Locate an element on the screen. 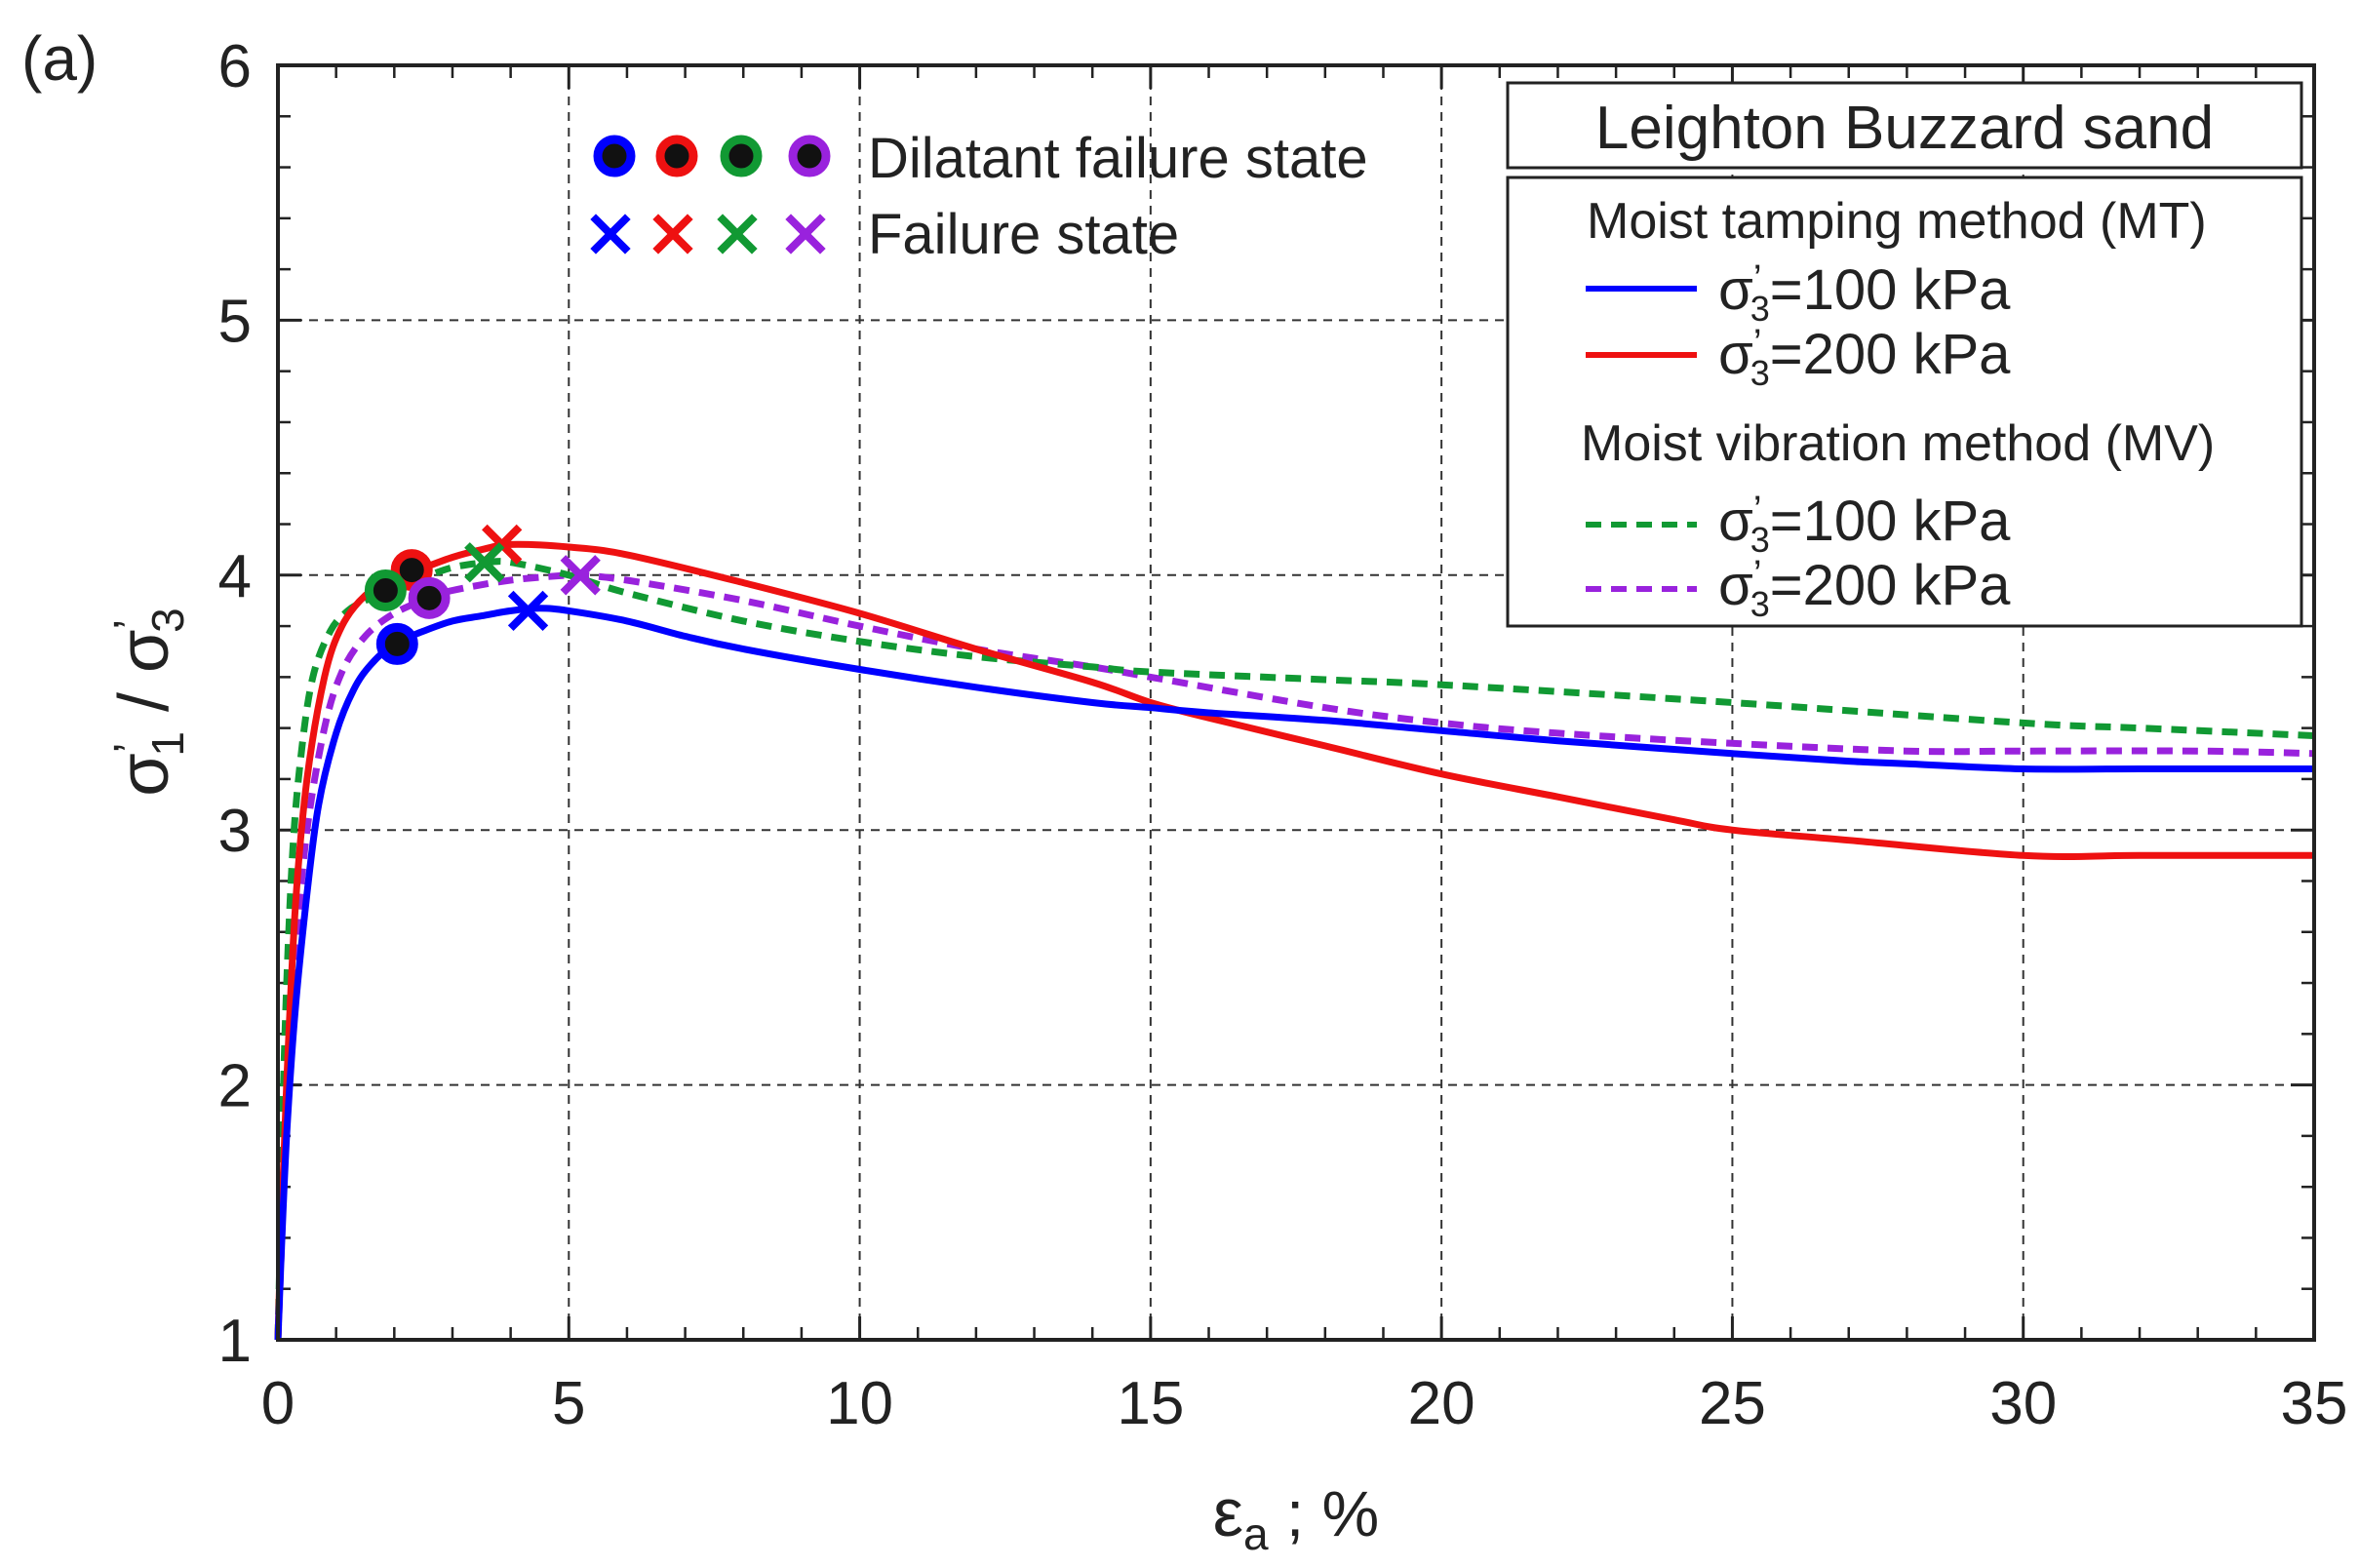 This screenshot has width=2359, height=1568. x-axis-subscript: a is located at coordinates (1256, 1534).